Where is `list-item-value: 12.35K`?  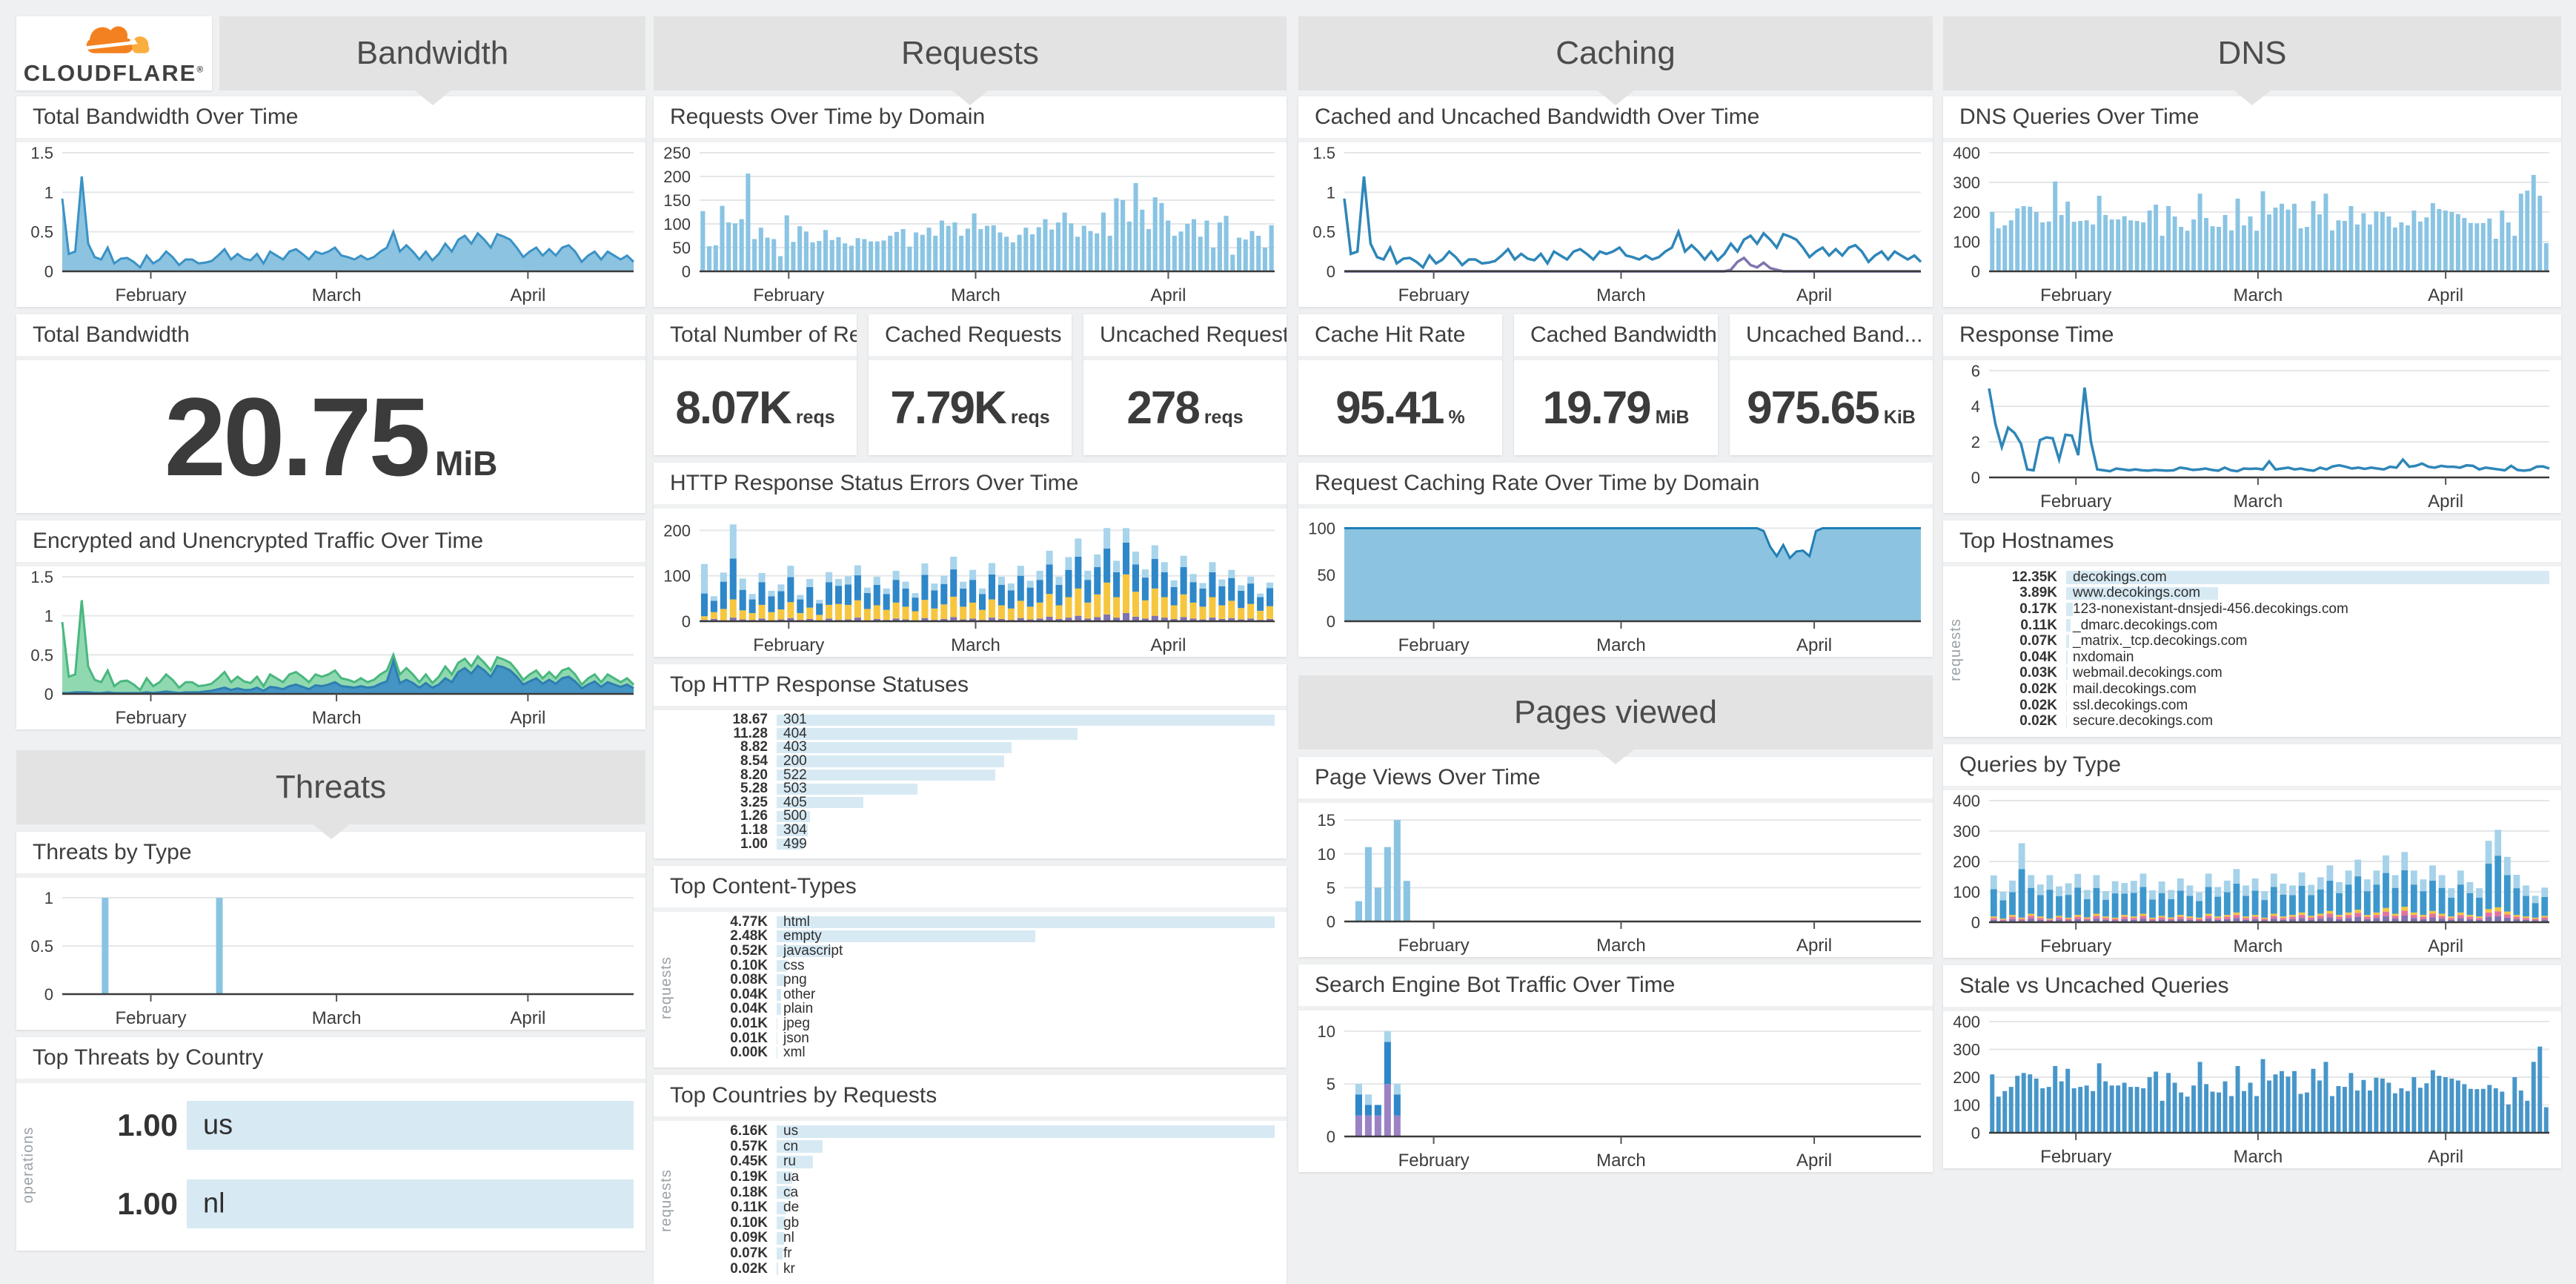
list-item-value: 12.35K is located at coordinates (2034, 577).